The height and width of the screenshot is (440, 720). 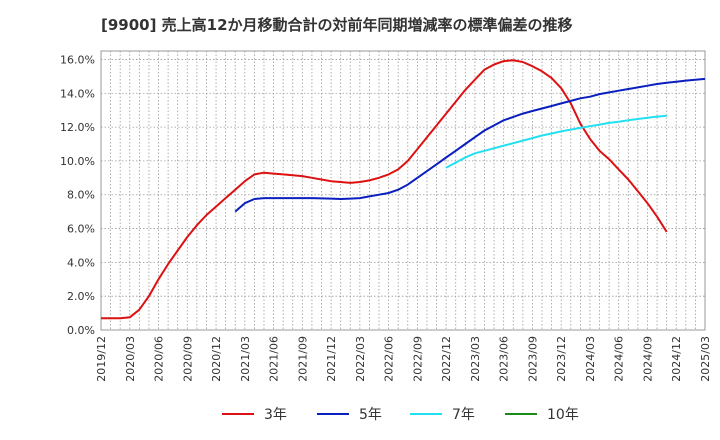 I want to click on x-tick-label: 2021/06, so click(x=274, y=359).